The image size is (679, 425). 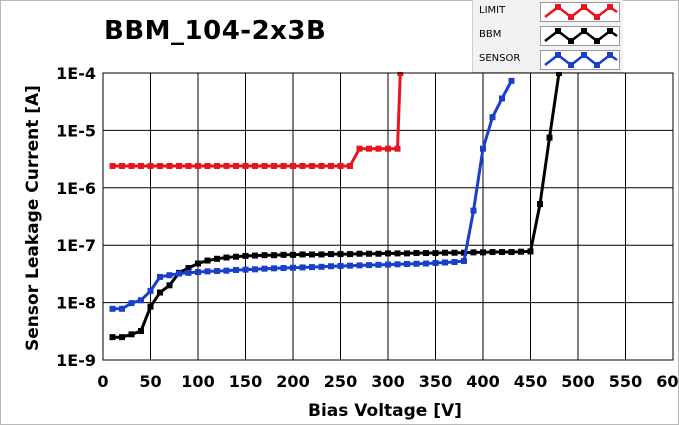 I want to click on legend: LIMIT BBM SENSOR, so click(x=547, y=36).